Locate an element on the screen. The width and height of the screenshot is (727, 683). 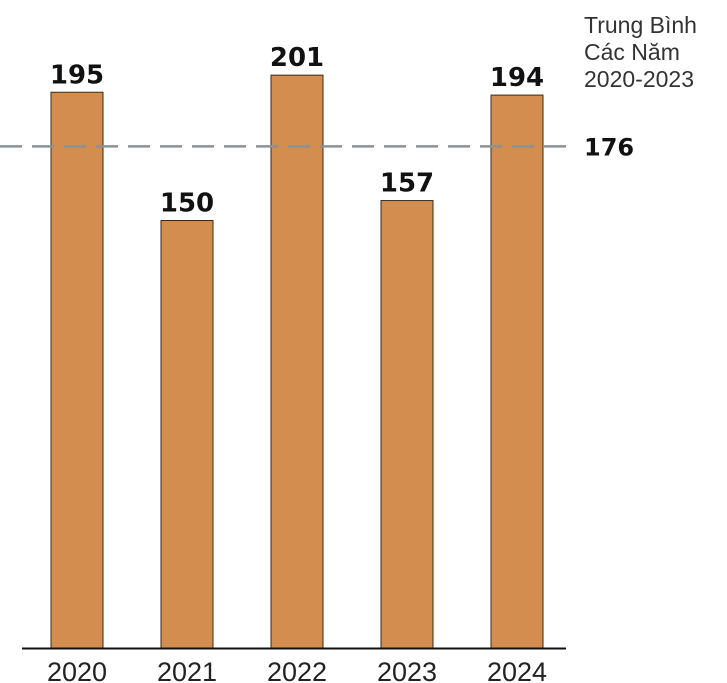
x-tick-label: 2020 is located at coordinates (77, 670).